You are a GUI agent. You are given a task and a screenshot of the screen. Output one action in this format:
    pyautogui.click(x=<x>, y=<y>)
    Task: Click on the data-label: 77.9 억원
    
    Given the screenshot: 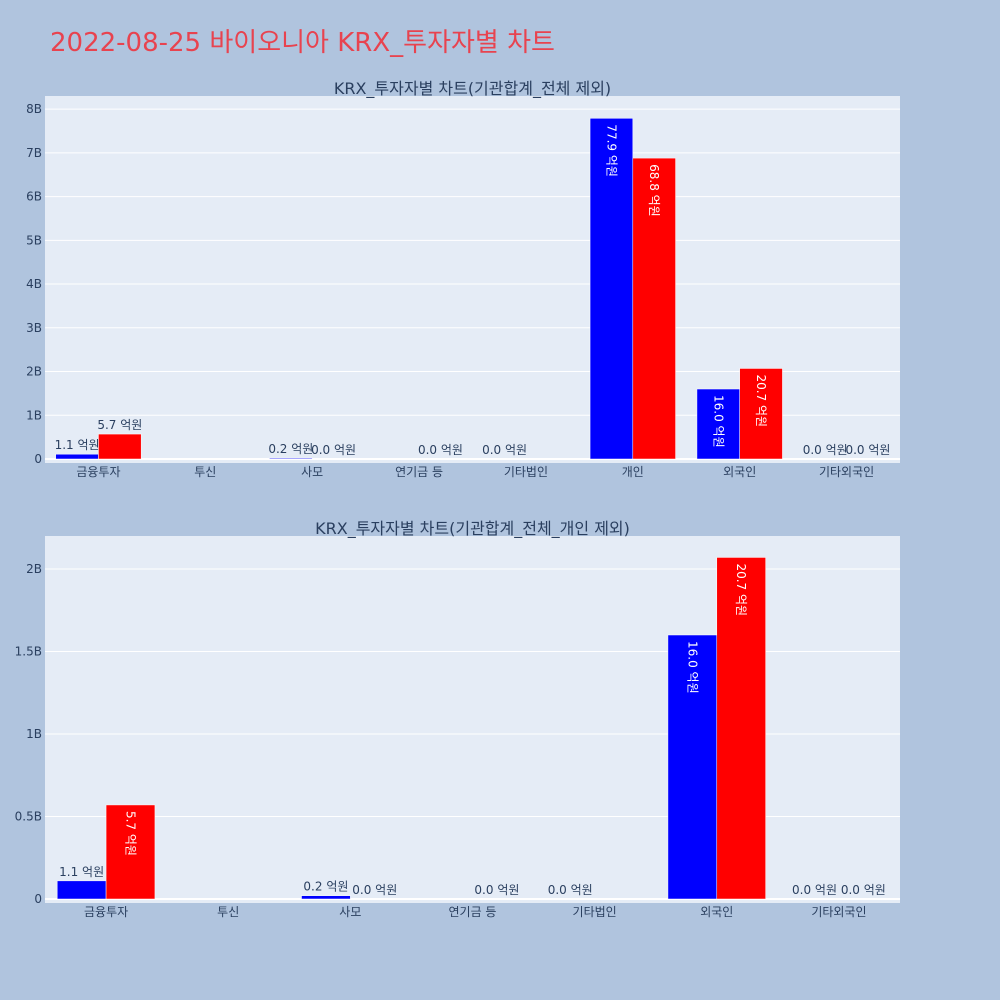 What is the action you would take?
    pyautogui.click(x=611, y=150)
    